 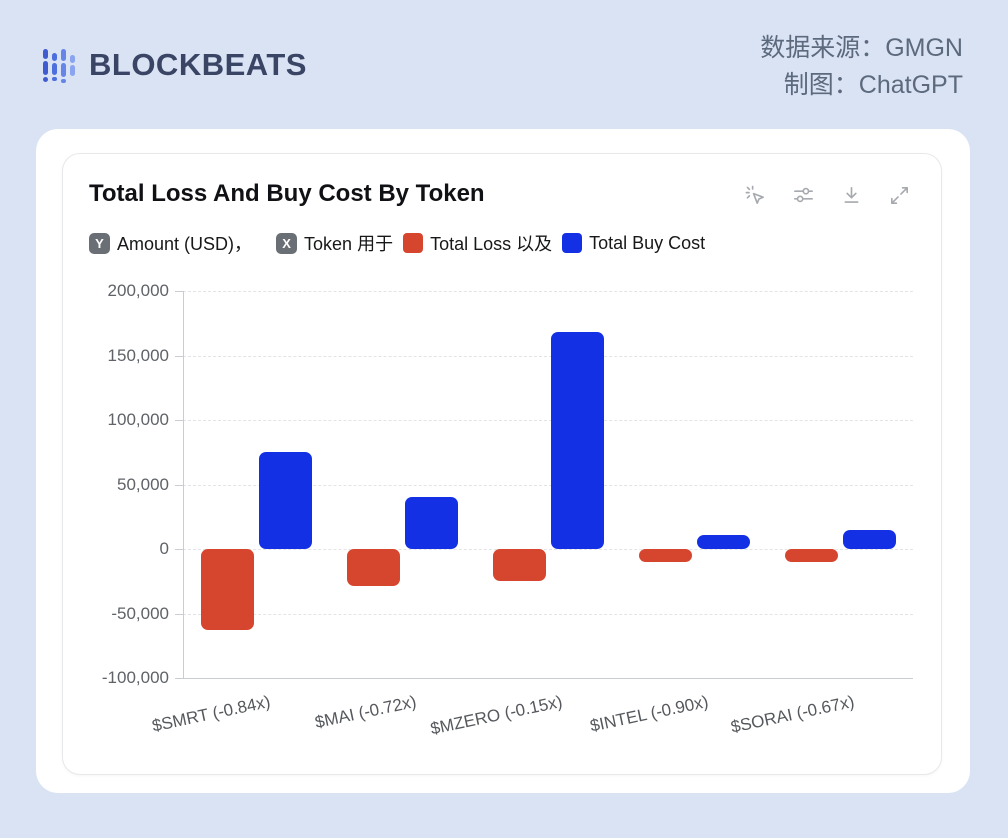 I want to click on chart-toolbar, so click(x=827, y=195).